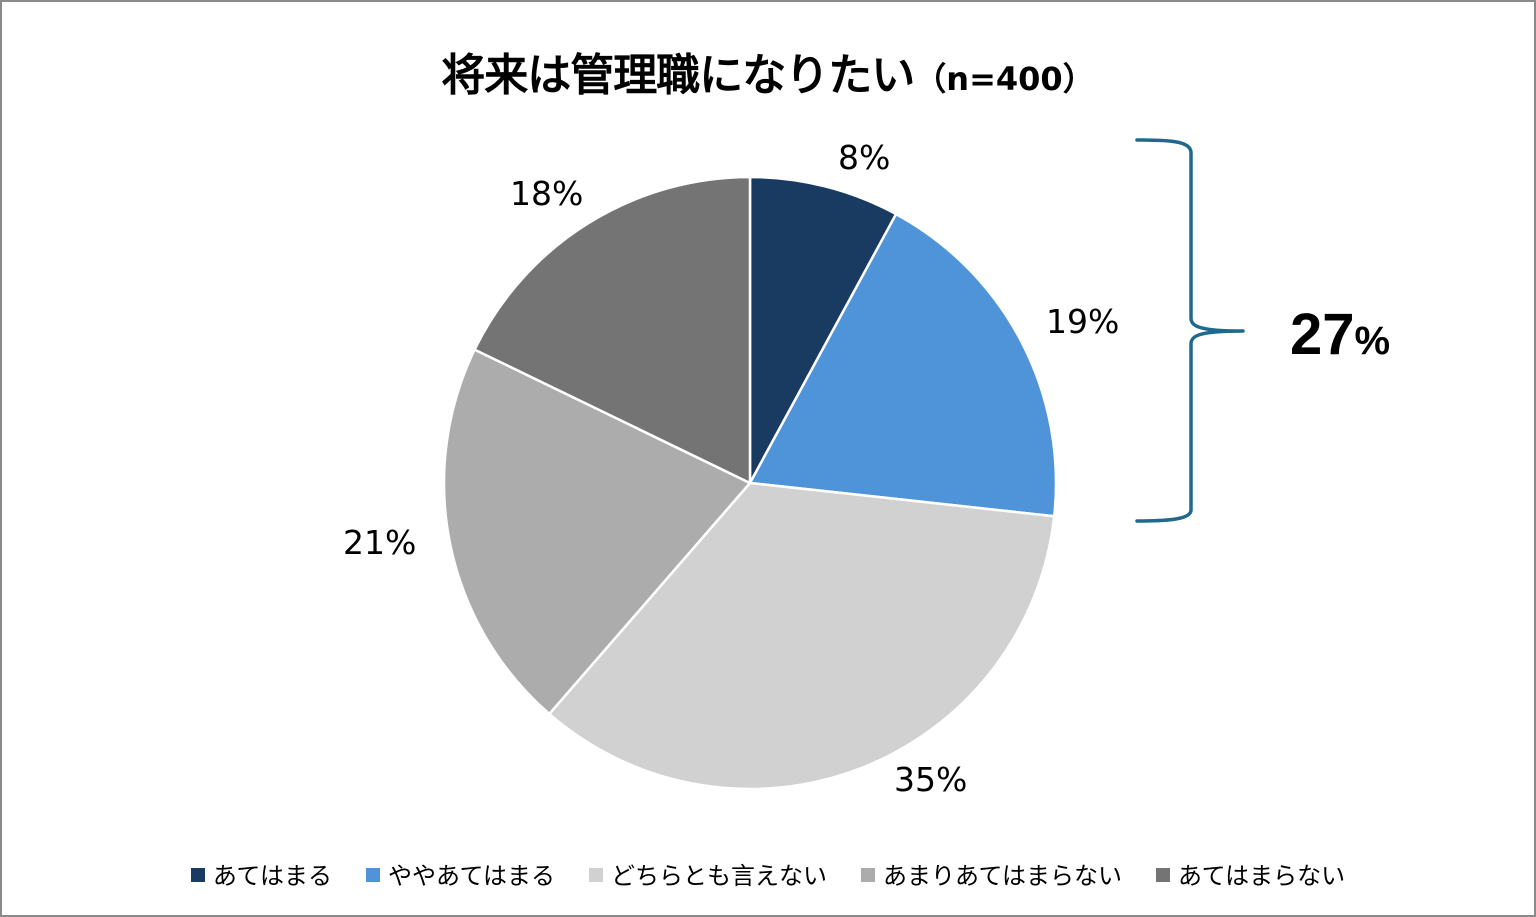  Describe the element at coordinates (547, 193) in the screenshot. I see `data-label-atehamaranai: 18%` at that location.